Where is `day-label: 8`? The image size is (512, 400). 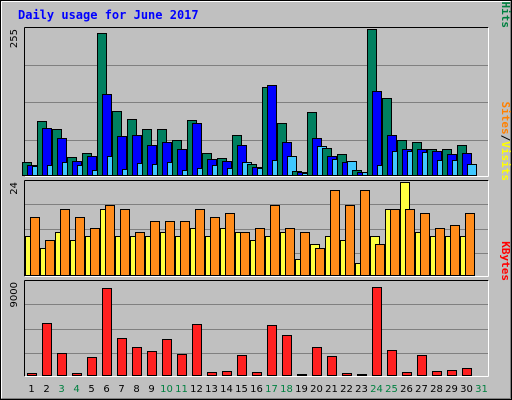 day-label: 8 is located at coordinates (136, 389).